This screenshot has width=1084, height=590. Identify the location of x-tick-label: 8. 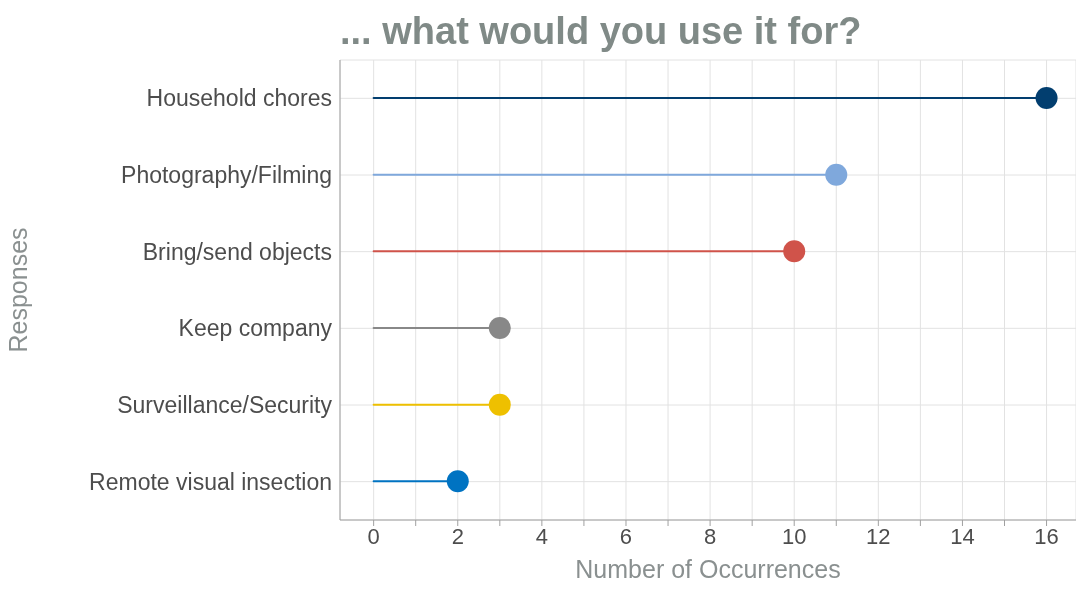
(710, 536).